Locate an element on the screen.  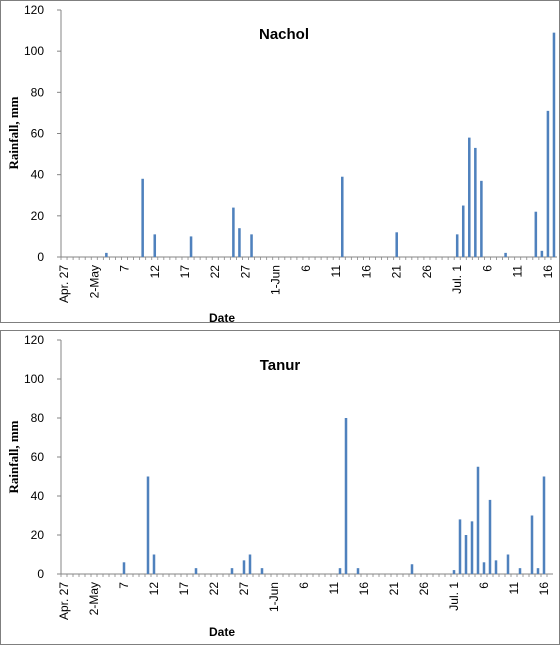
nachol-y-axis-label: Rainfall, mm is located at coordinates (13, 132).